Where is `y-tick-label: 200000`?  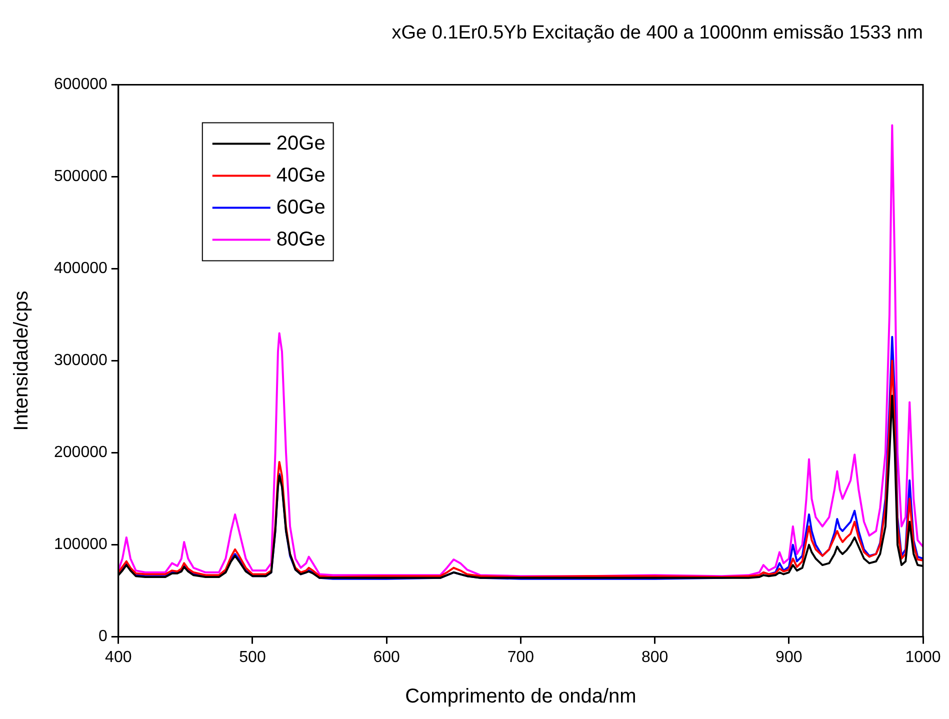
y-tick-label: 200000 is located at coordinates (81, 453).